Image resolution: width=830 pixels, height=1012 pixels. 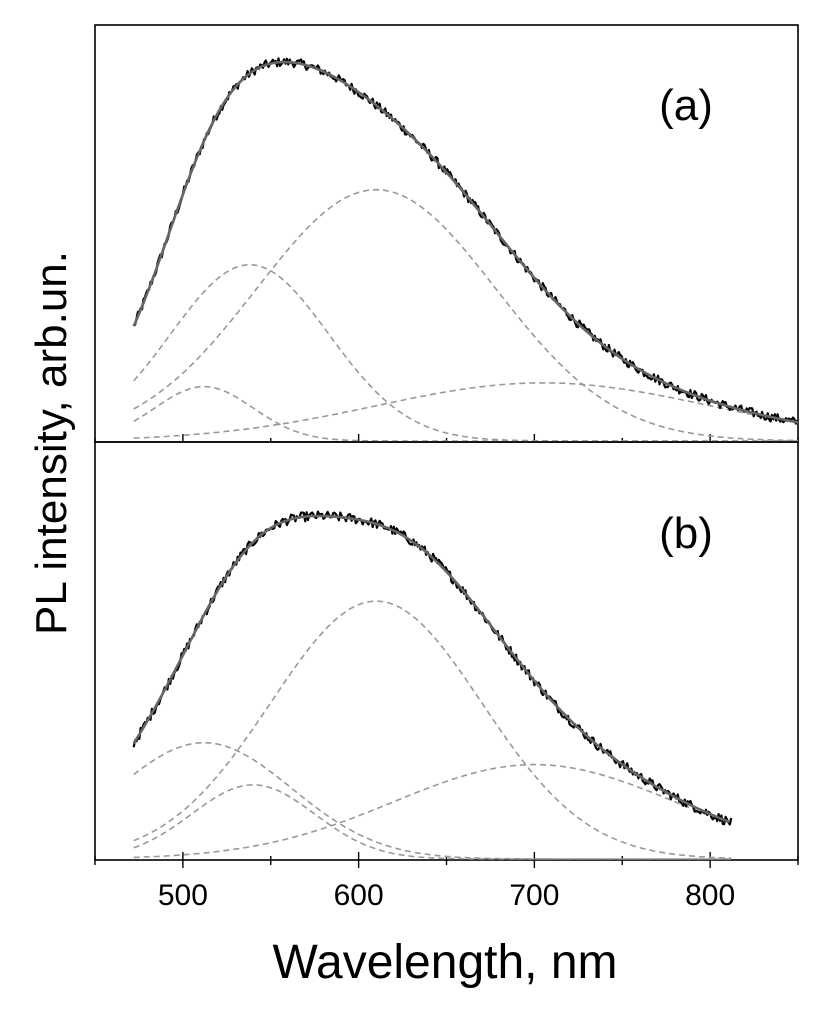 I want to click on x-tick-label: 600, so click(x=359, y=895).